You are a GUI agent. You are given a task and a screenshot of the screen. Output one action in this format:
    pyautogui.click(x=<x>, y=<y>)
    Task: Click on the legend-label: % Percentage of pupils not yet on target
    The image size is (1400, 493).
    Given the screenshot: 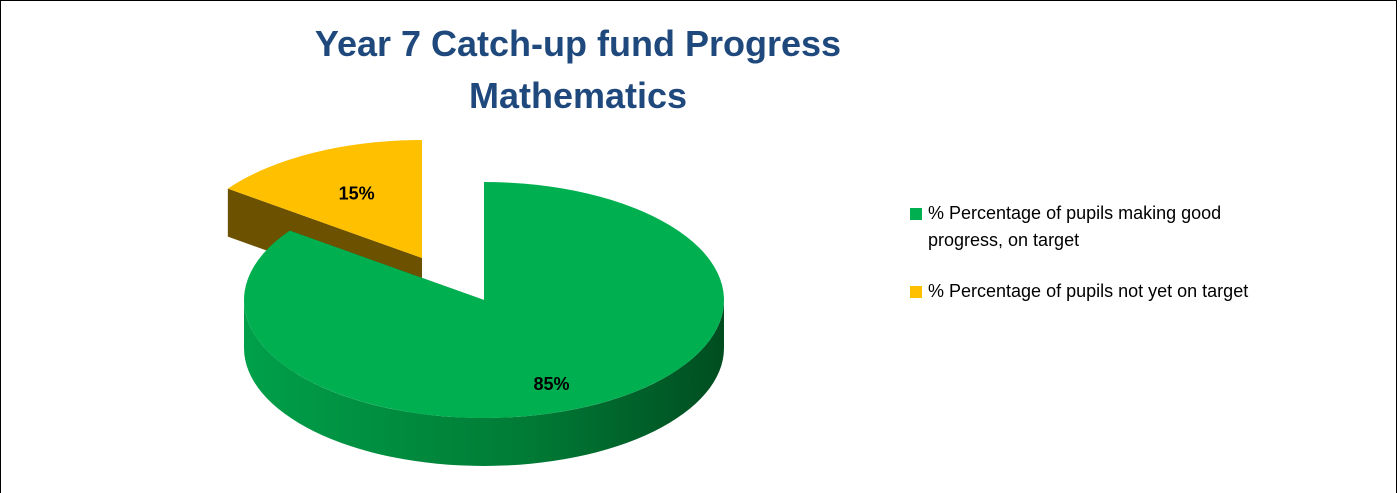 What is the action you would take?
    pyautogui.click(x=1088, y=291)
    